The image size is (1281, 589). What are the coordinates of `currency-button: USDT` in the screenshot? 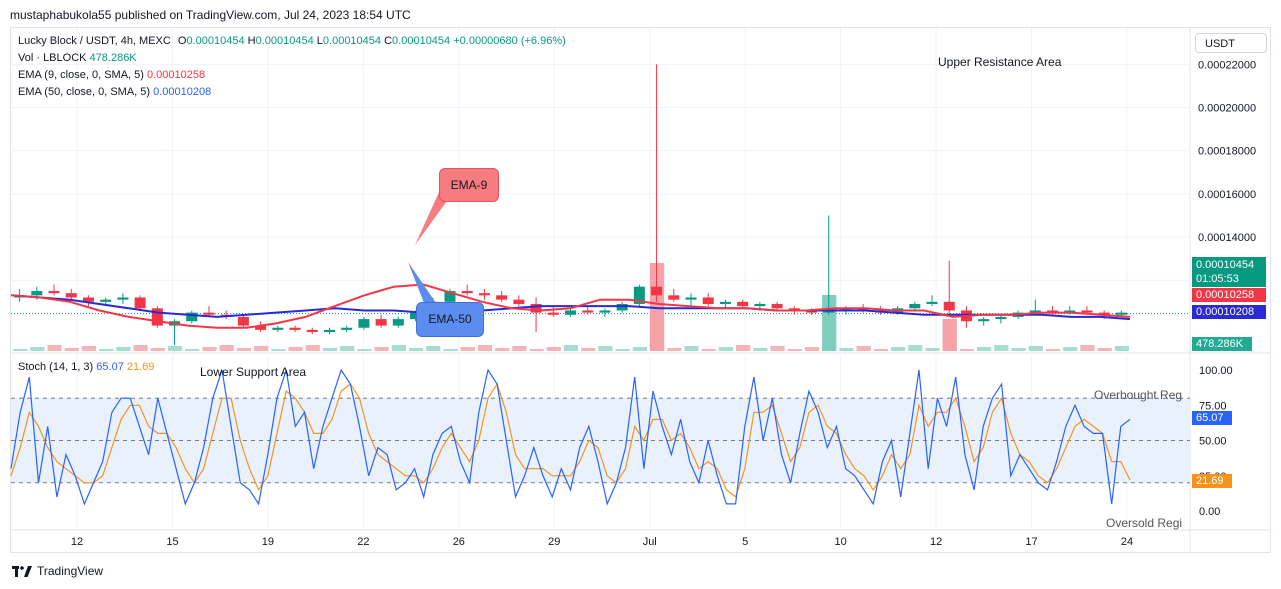 It's located at (1231, 43).